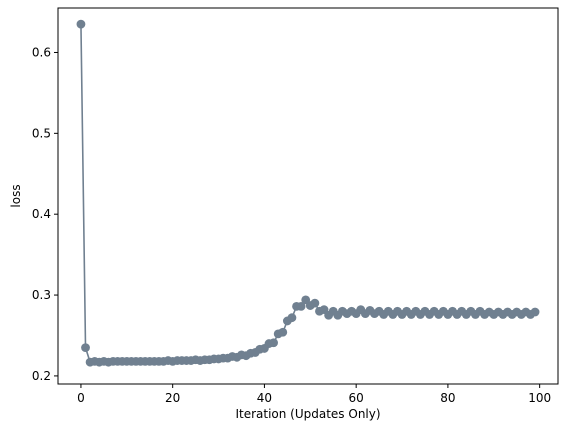 The width and height of the screenshot is (567, 432). What do you see at coordinates (172, 398) in the screenshot?
I see `x-tick-label: 20` at bounding box center [172, 398].